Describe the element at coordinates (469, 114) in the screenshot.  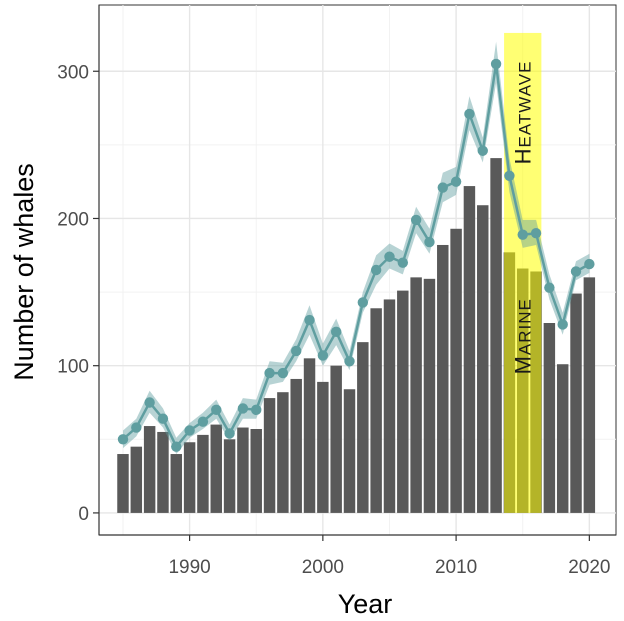
I see `point-2011` at that location.